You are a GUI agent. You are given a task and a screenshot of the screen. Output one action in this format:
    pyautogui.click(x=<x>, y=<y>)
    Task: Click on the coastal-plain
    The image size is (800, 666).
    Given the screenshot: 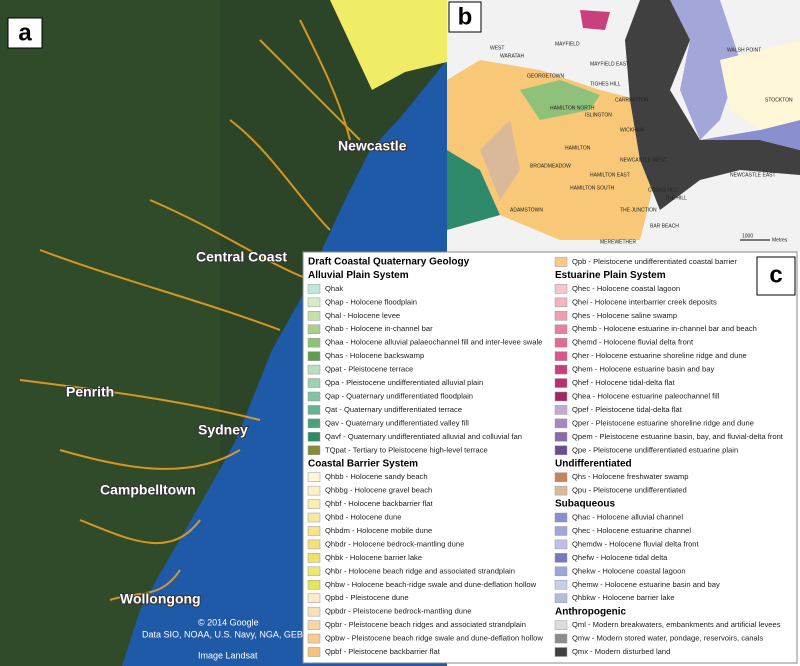 What is the action you would take?
    pyautogui.click(x=388, y=45)
    